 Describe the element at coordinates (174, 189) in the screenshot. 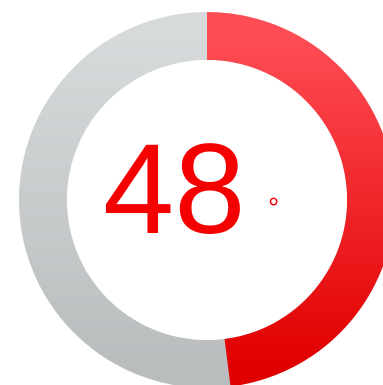

I see `gauge-value: 48` at that location.